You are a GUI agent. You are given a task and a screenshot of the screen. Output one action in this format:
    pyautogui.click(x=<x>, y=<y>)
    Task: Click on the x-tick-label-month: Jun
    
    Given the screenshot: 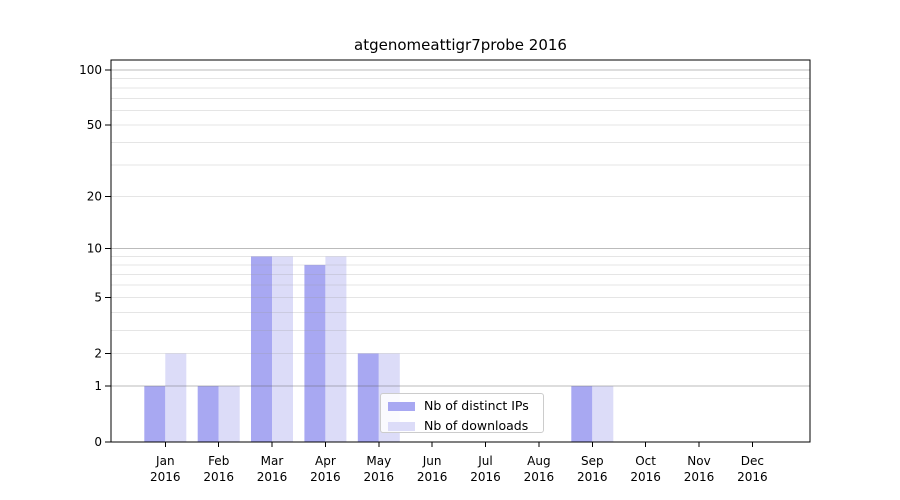 What is the action you would take?
    pyautogui.click(x=432, y=461)
    